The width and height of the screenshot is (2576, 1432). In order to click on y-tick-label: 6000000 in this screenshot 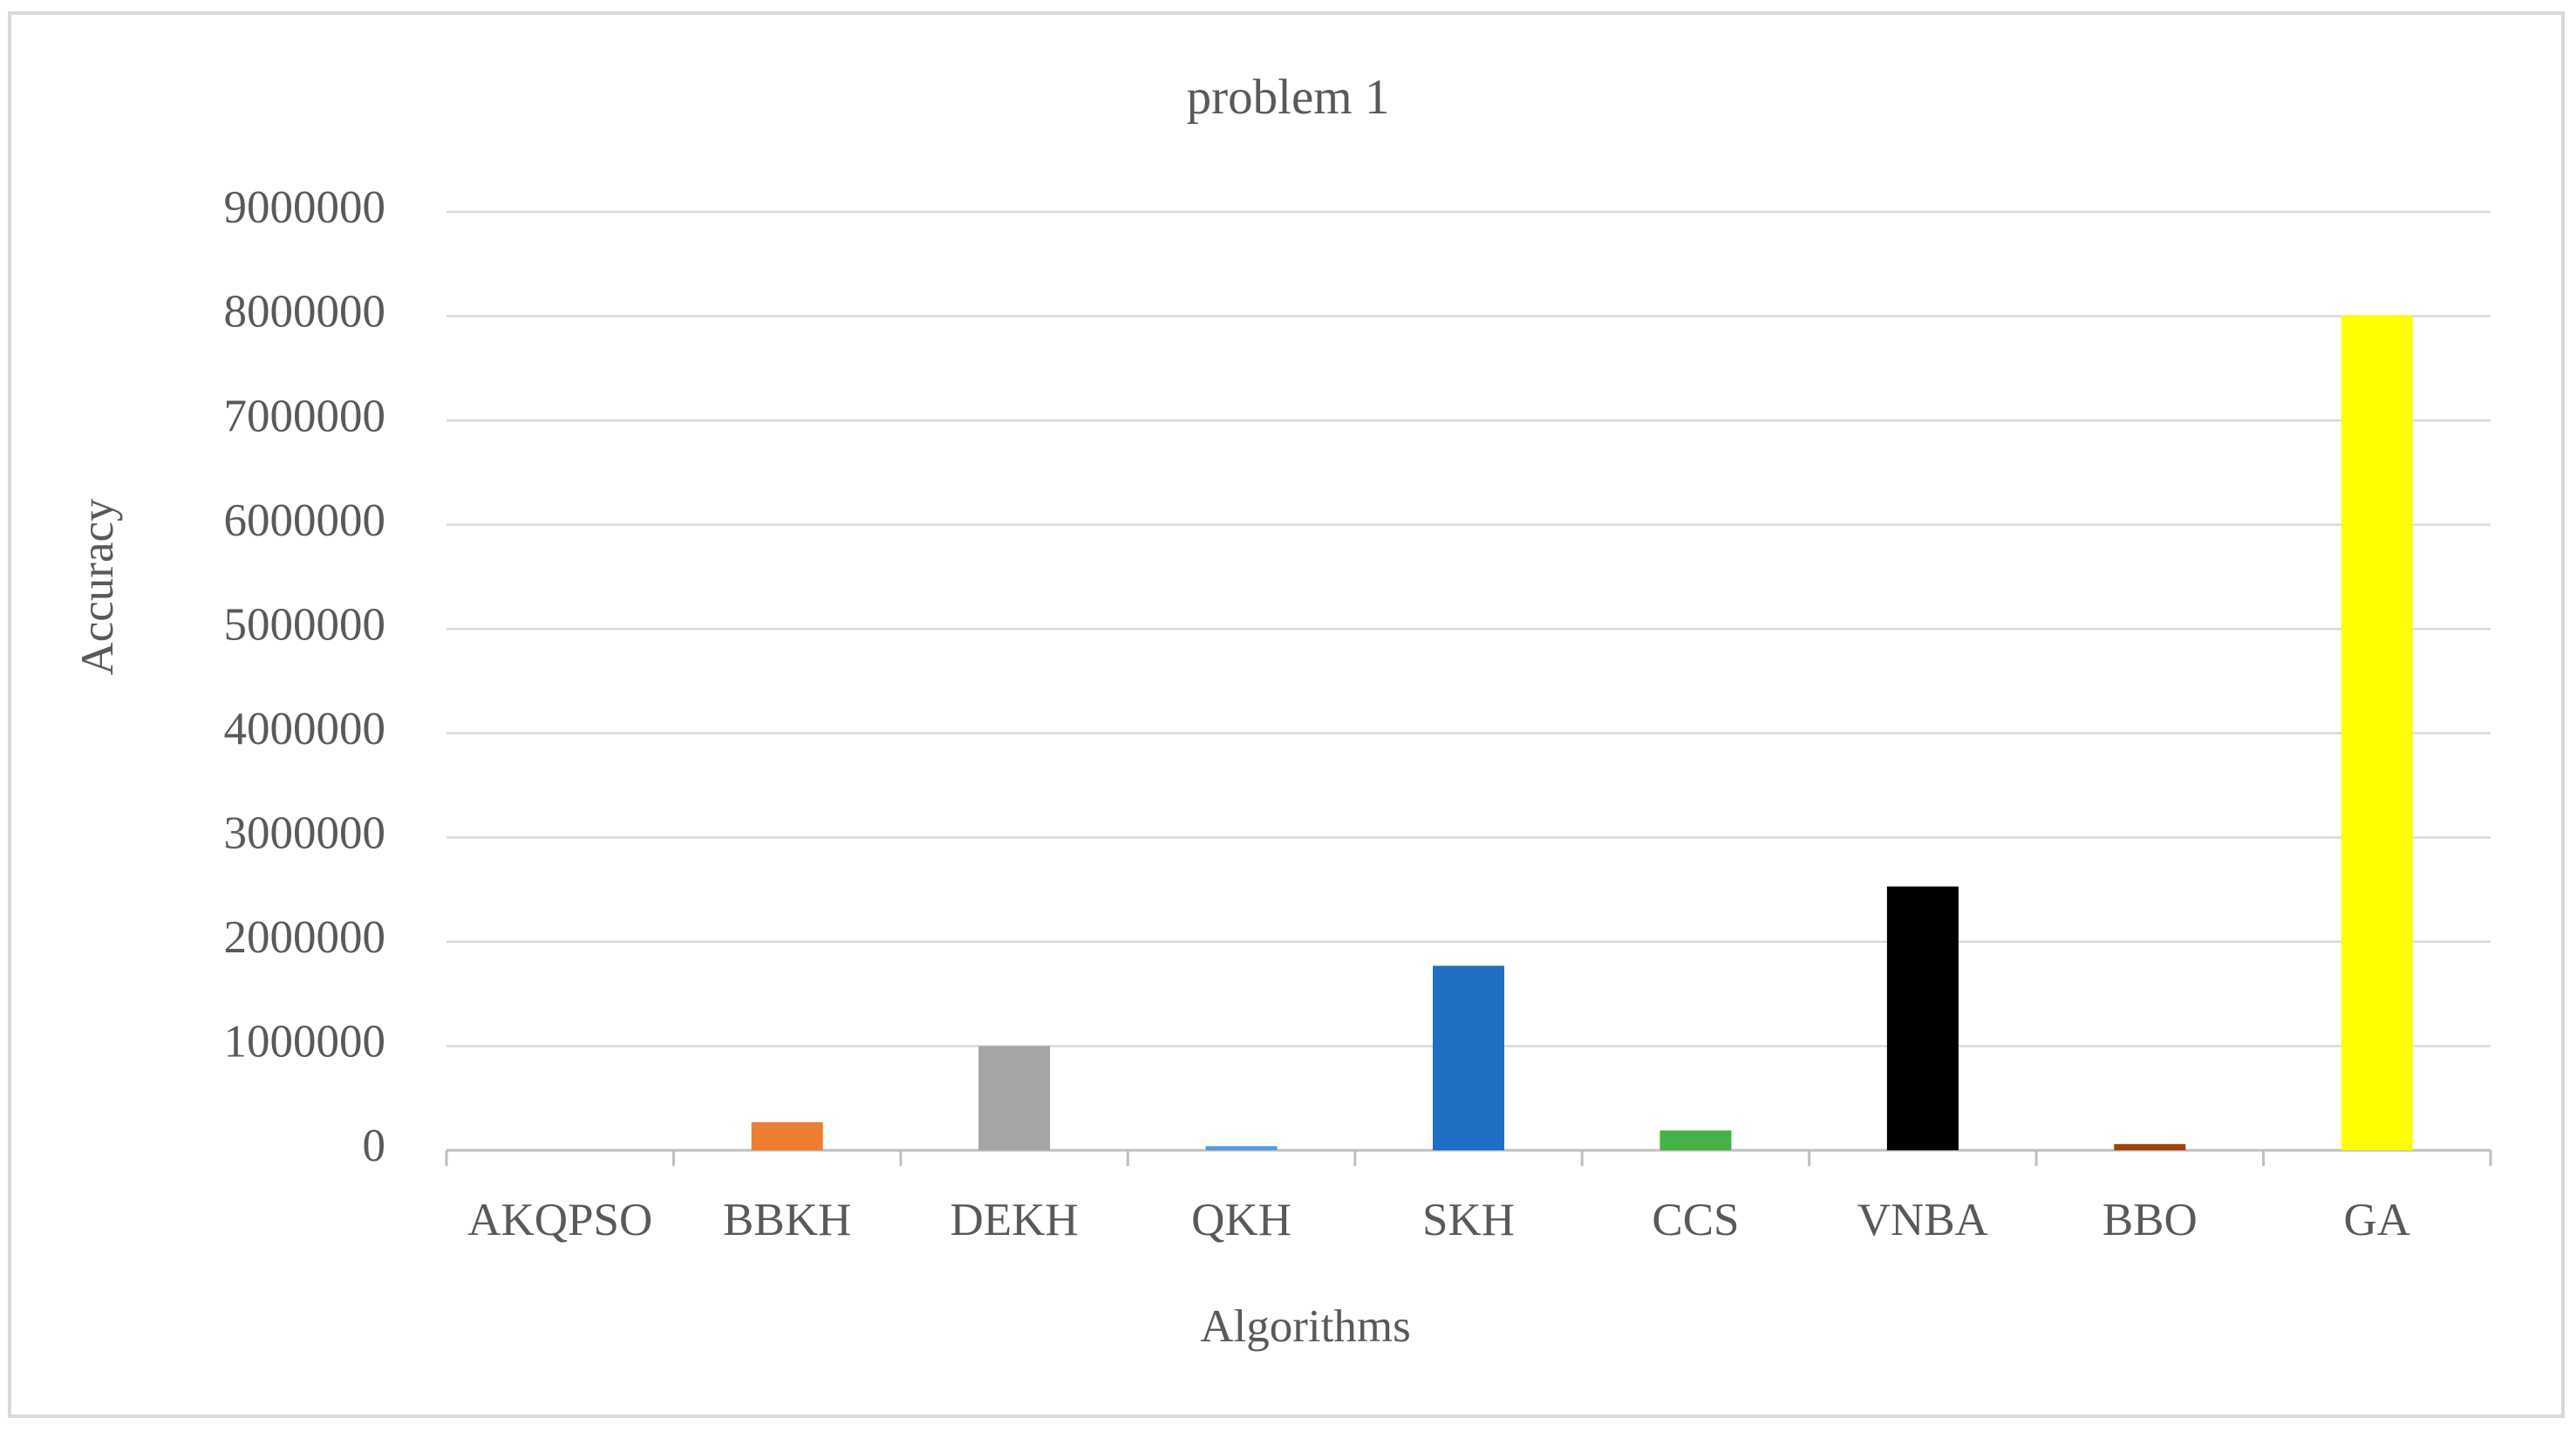, I will do `click(305, 520)`.